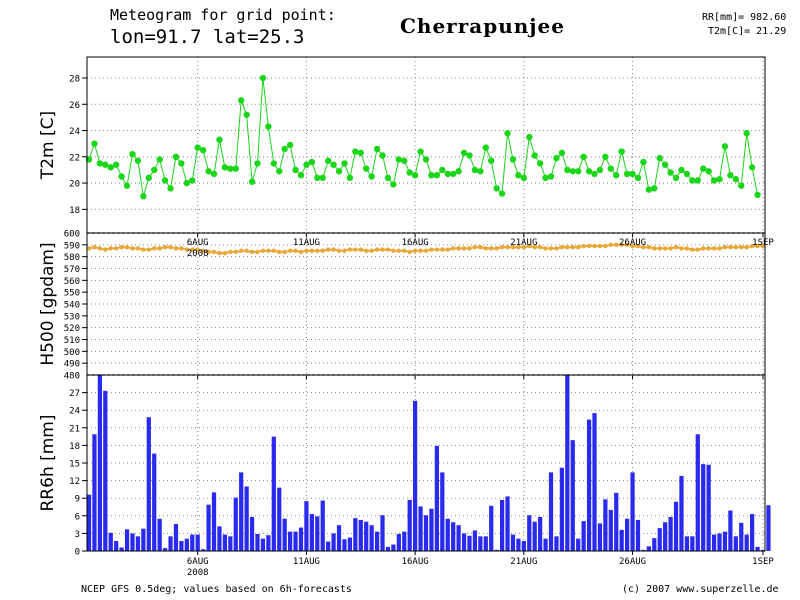  I want to click on rr6h-ytick-label: 24, so click(74, 412).